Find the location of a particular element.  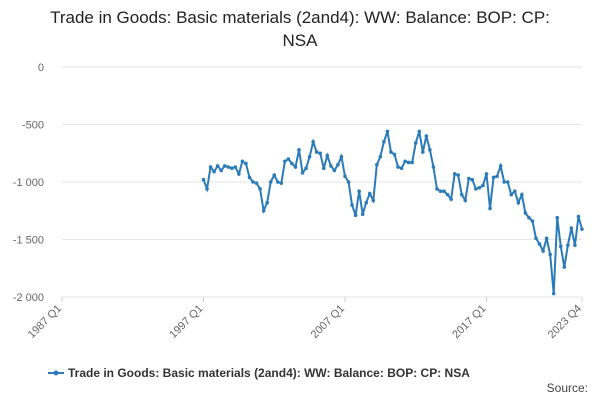

x-tick-label: 2007 Q1 is located at coordinates (328, 322).